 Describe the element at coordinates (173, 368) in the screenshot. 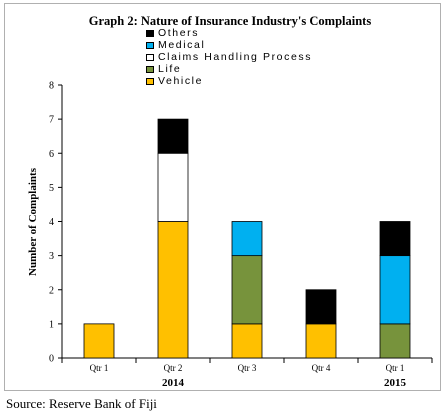

I see `x-tick-label-1: Qtr 2` at that location.